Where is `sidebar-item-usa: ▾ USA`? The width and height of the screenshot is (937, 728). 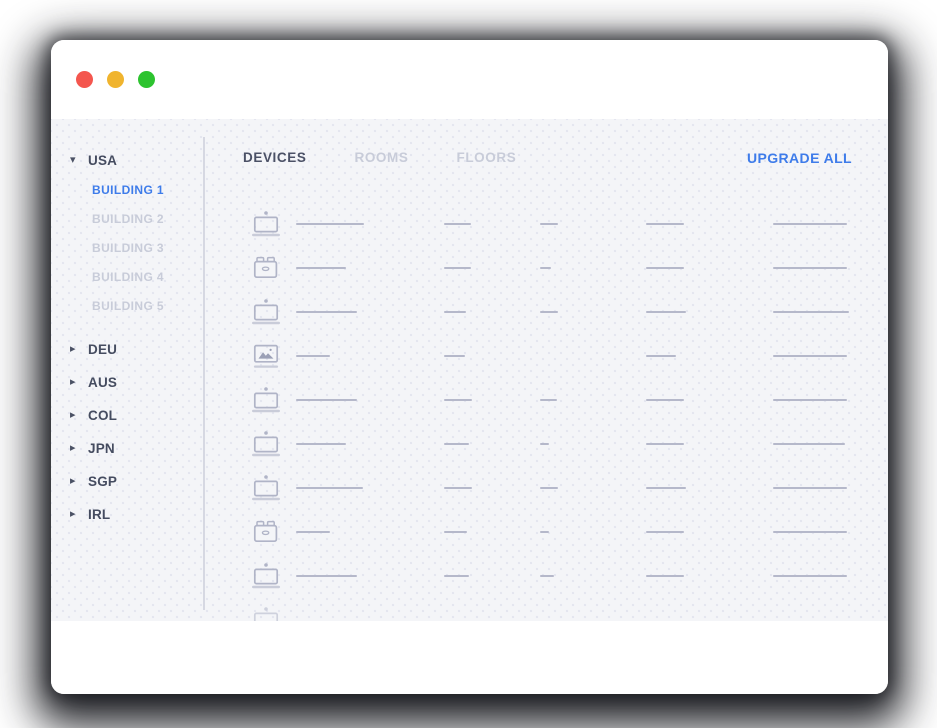
sidebar-item-usa: ▾ USA is located at coordinates (93, 160).